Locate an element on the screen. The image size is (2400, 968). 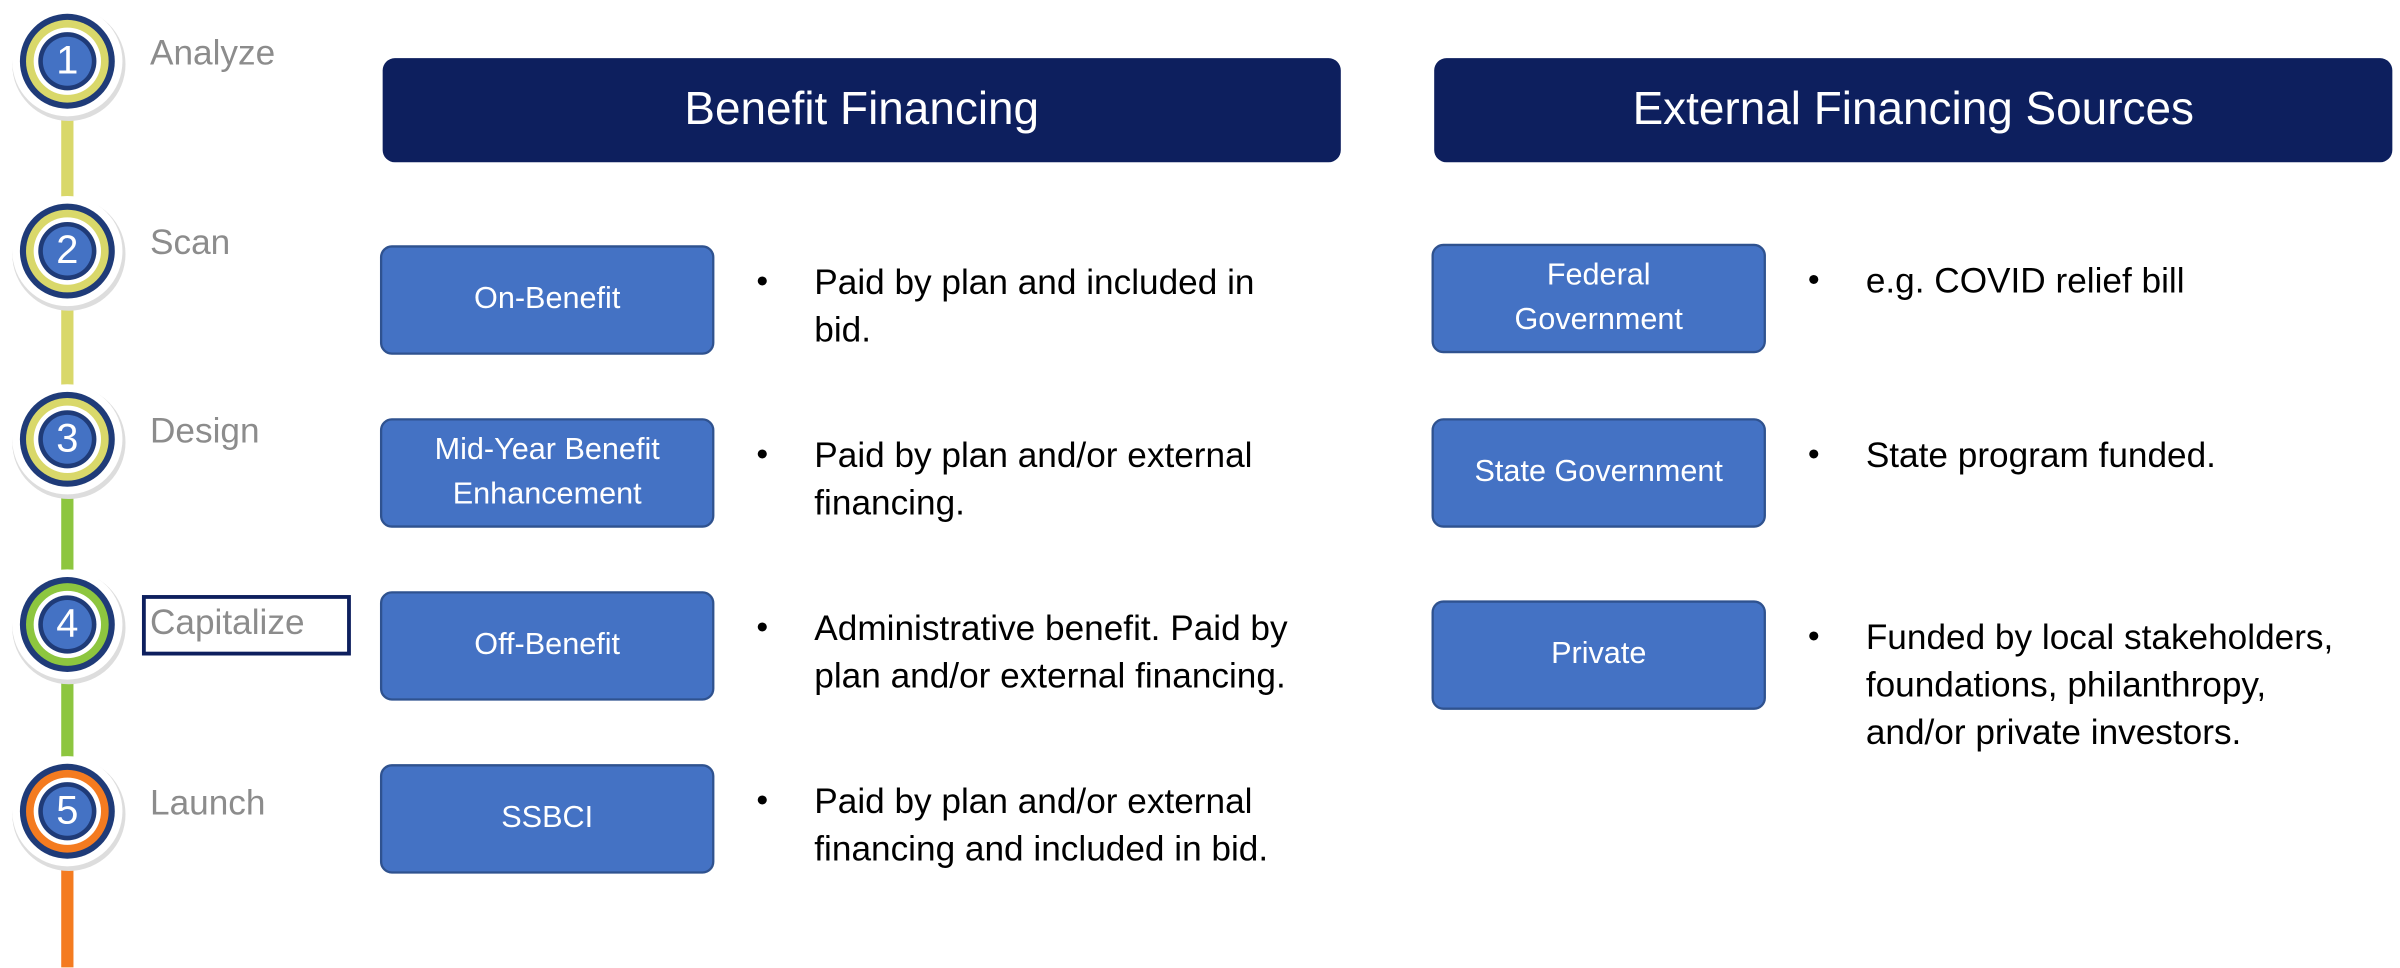
item-label: Enhancement is located at coordinates (547, 493).